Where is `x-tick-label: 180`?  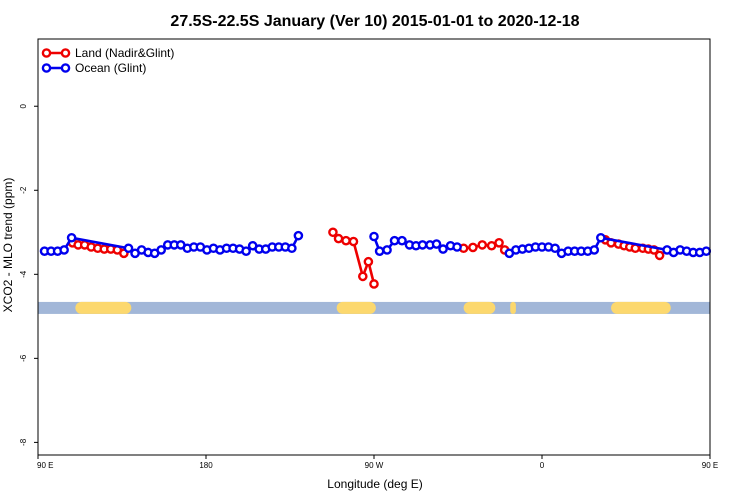
x-tick-label: 180 is located at coordinates (206, 465).